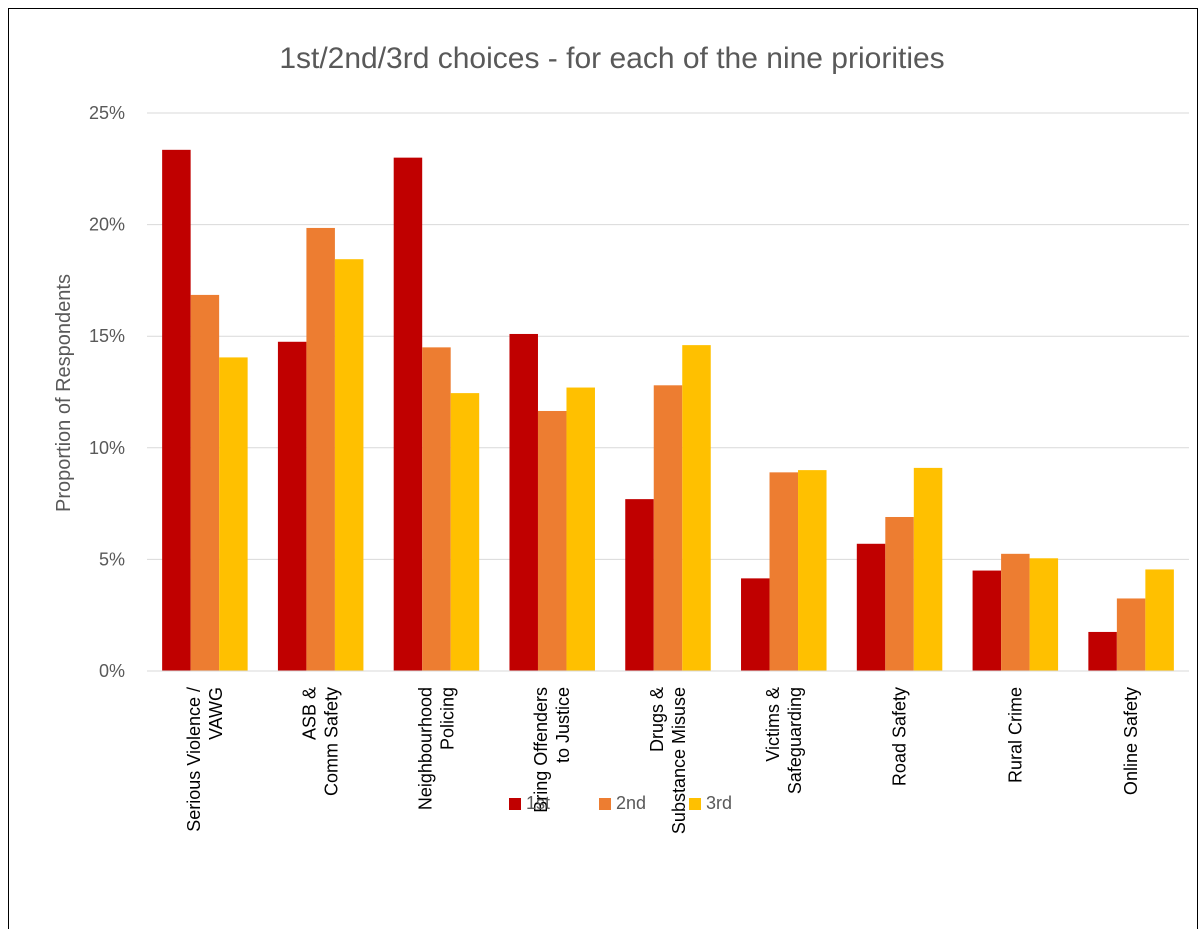  Describe the element at coordinates (719, 803) in the screenshot. I see `legend-label: 3rd` at that location.